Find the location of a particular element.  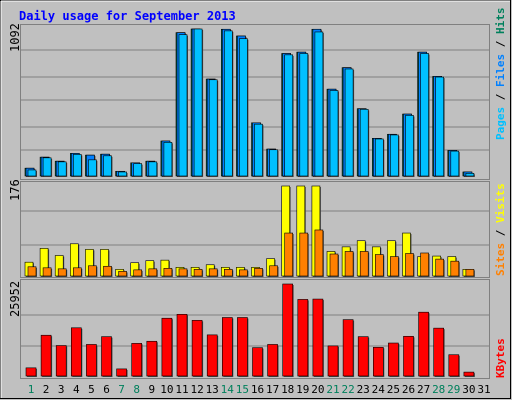

day-label: 1 is located at coordinates (31, 389).